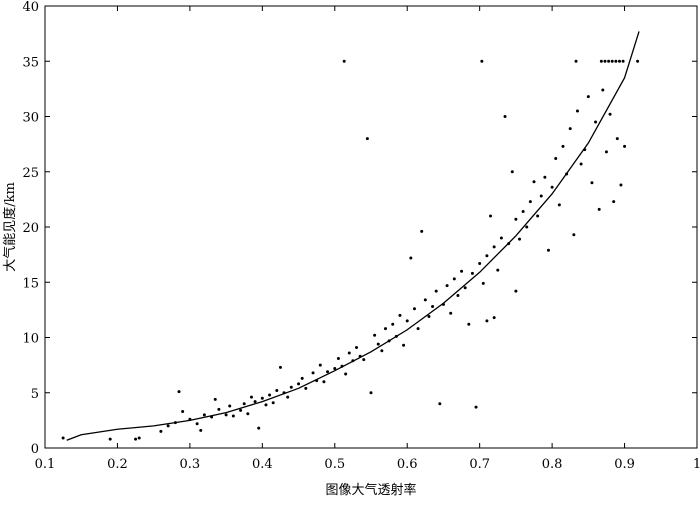 The width and height of the screenshot is (700, 505). What do you see at coordinates (30, 283) in the screenshot?
I see `y-tick-label: 15` at bounding box center [30, 283].